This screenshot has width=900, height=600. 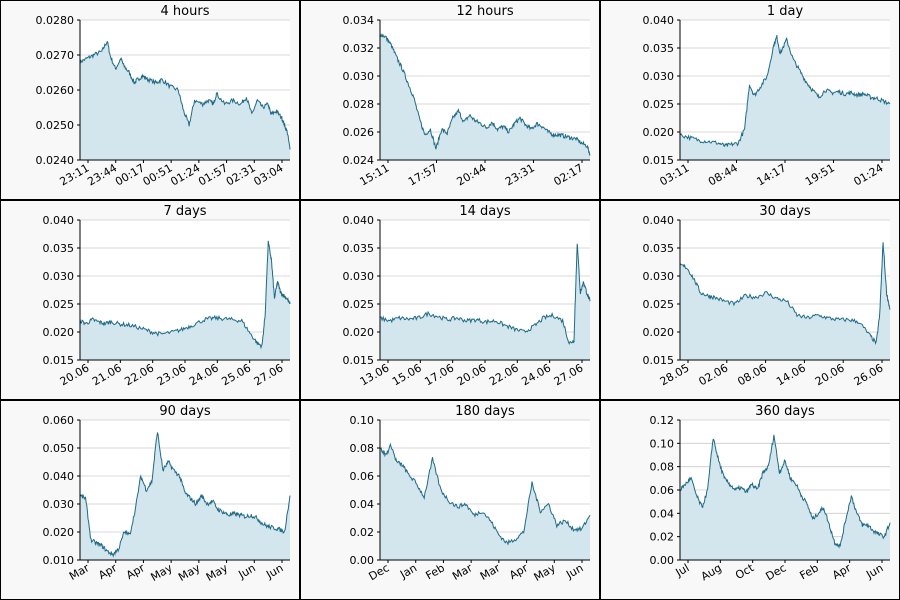 What do you see at coordinates (662, 443) in the screenshot?
I see `y-tick-label: 0.10` at bounding box center [662, 443].